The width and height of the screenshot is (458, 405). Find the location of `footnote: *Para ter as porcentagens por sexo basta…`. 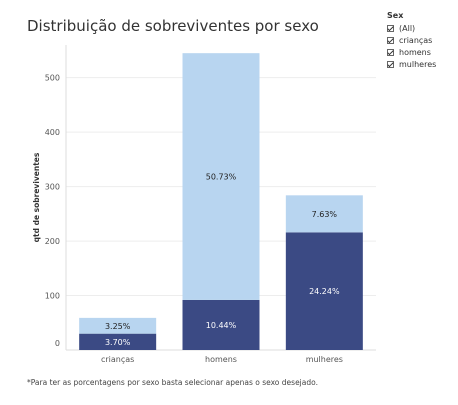

footnote: *Para ter as porcentagens por sexo basta… is located at coordinates (172, 382).